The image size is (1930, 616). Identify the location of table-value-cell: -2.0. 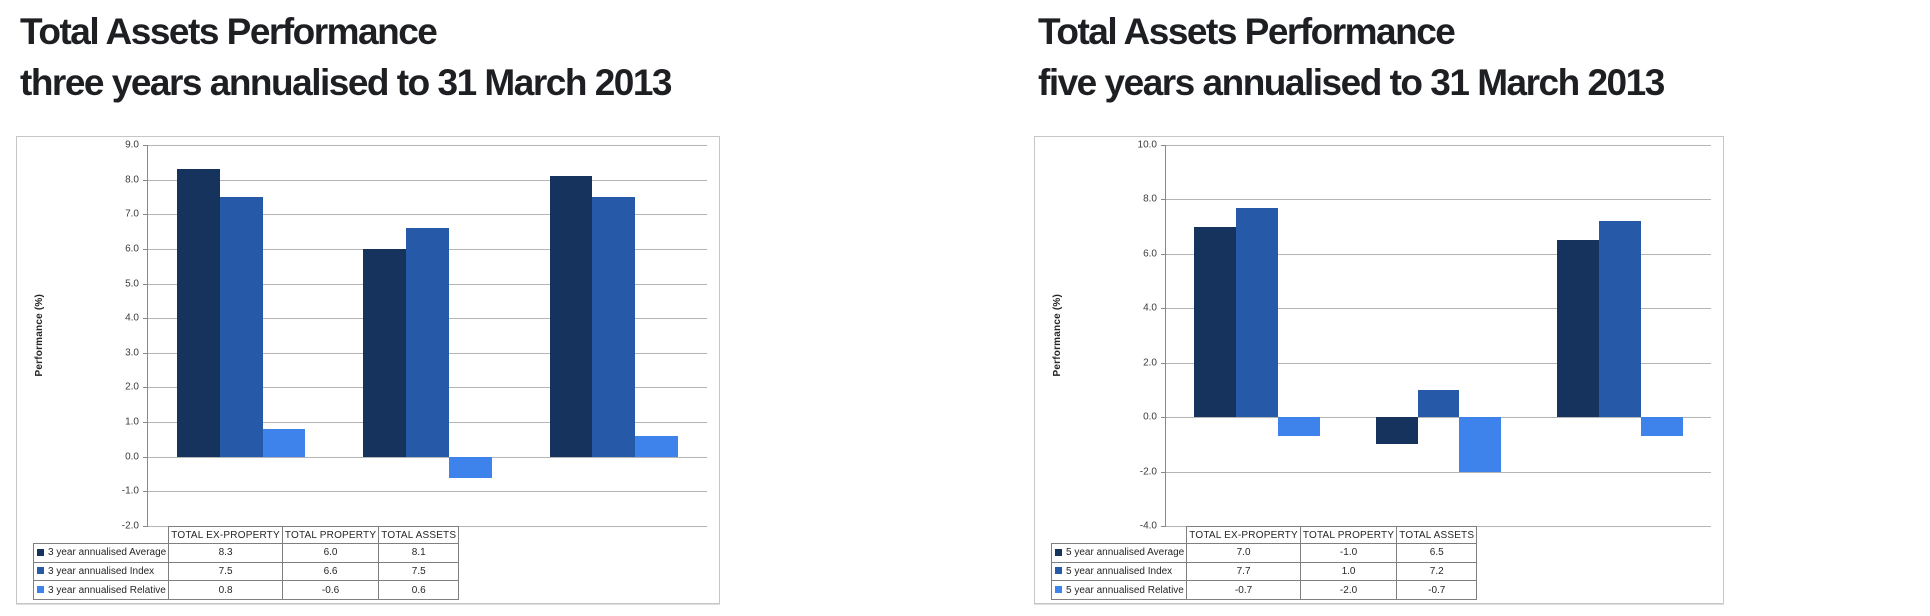
(1348, 590).